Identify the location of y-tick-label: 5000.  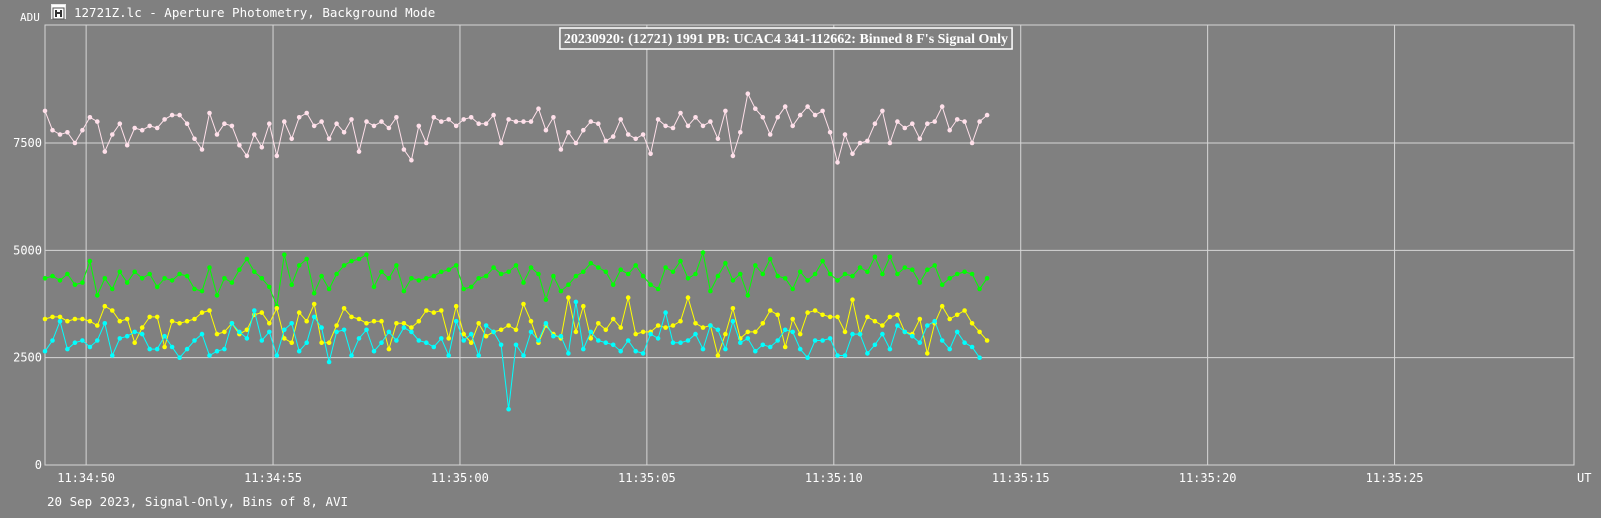
(27, 250).